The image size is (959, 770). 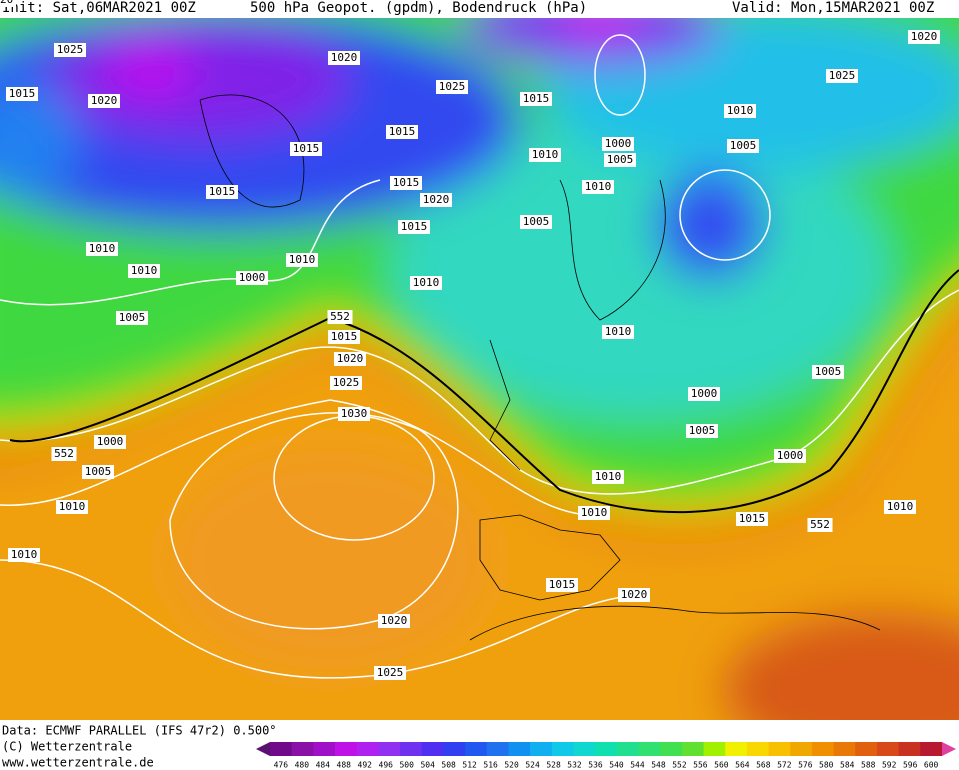 What do you see at coordinates (344, 765) in the screenshot?
I see `colorbar-tick-label: 488` at bounding box center [344, 765].